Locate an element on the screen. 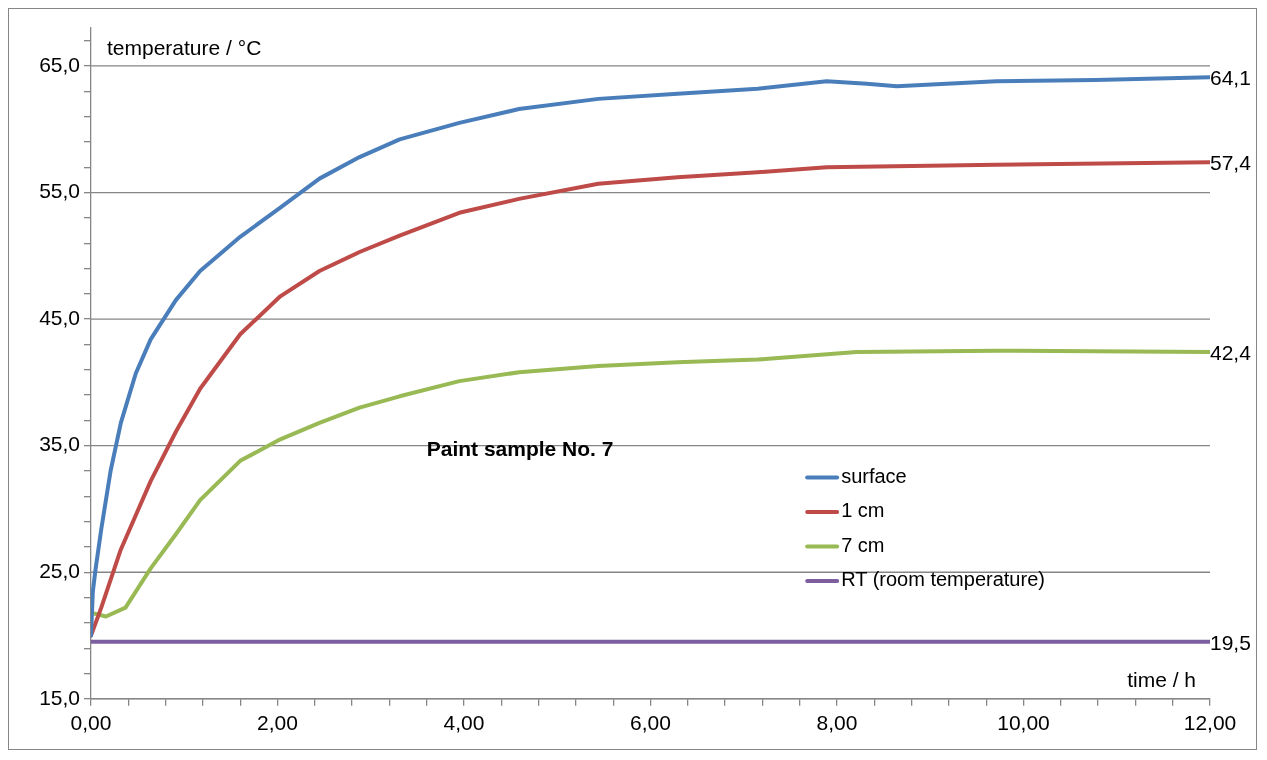 The width and height of the screenshot is (1267, 760). y-tick-label: 25,0 is located at coordinates (59, 571).